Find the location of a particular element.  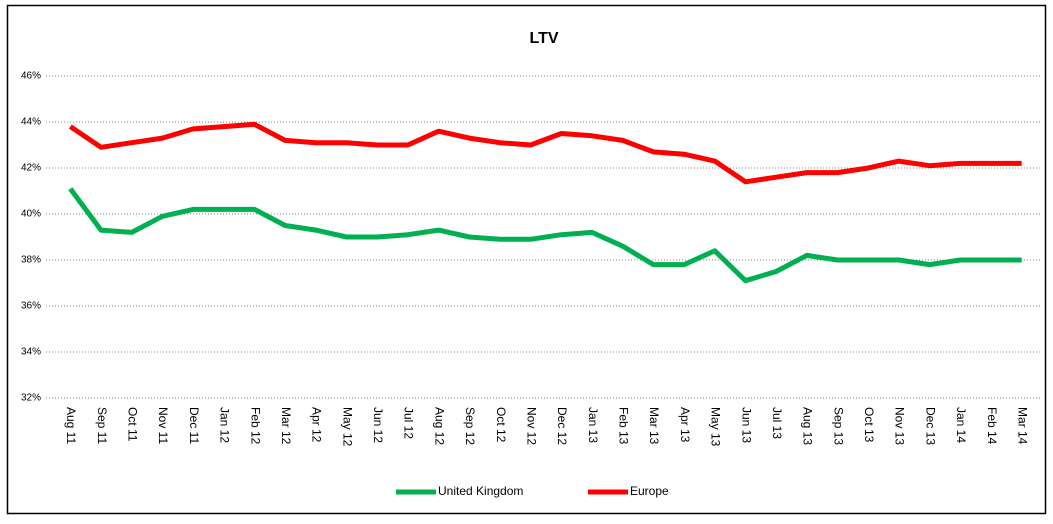

y-tick-label: 38% is located at coordinates (31, 260).